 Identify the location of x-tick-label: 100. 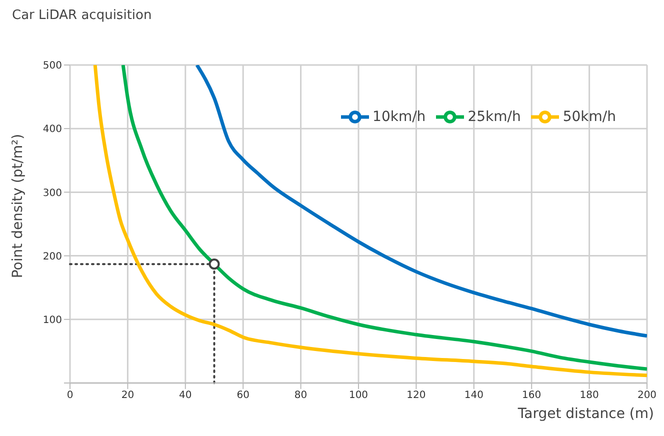
(358, 396).